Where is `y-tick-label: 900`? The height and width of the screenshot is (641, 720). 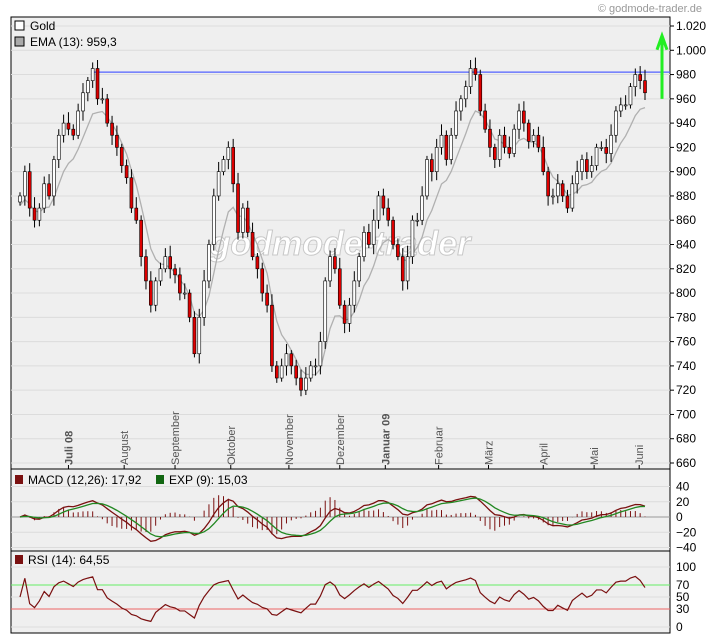
y-tick-label: 900 is located at coordinates (686, 172).